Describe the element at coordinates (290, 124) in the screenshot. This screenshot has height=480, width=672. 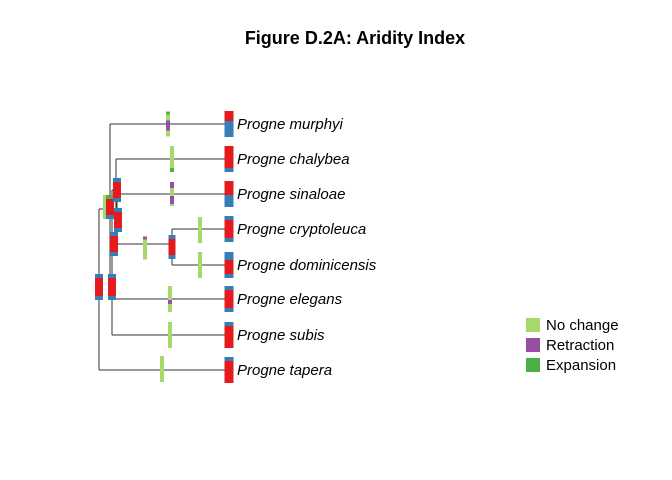
I see `taxon-label: Progne murphyi` at that location.